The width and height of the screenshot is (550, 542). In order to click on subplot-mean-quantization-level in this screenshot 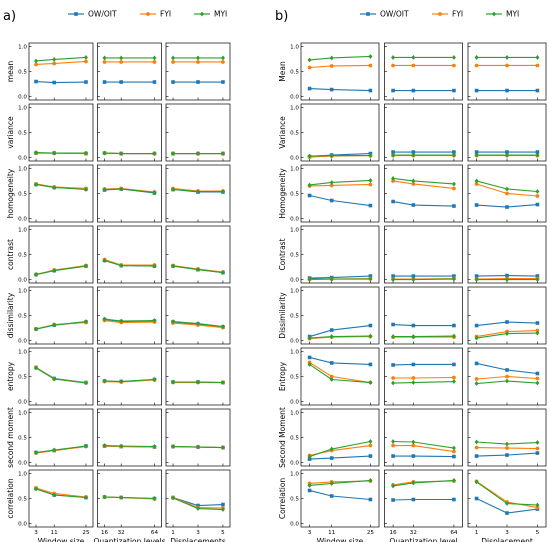, I will do `click(423, 71)`.